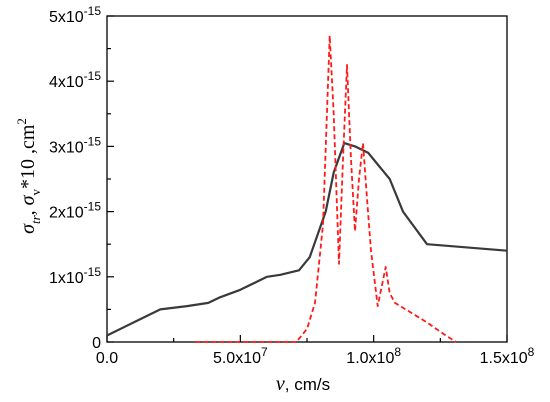 This screenshot has width=550, height=402. I want to click on y-axis-sup: 2, so click(21, 121).